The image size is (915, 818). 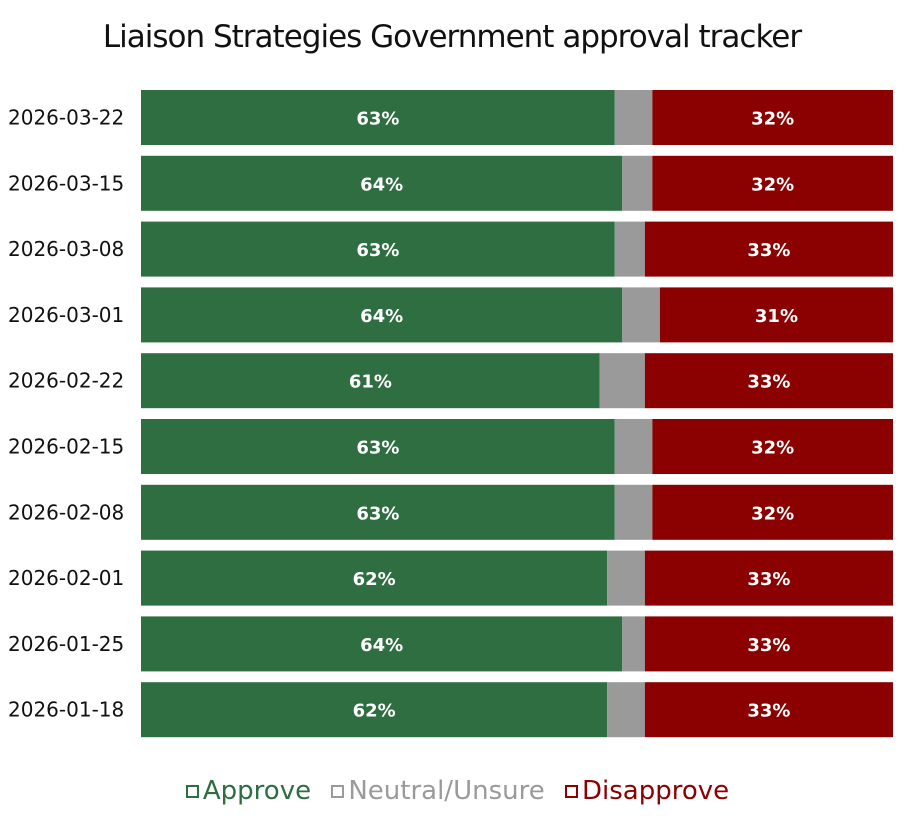 What do you see at coordinates (66, 118) in the screenshot?
I see `category-label: 2026-03-22` at bounding box center [66, 118].